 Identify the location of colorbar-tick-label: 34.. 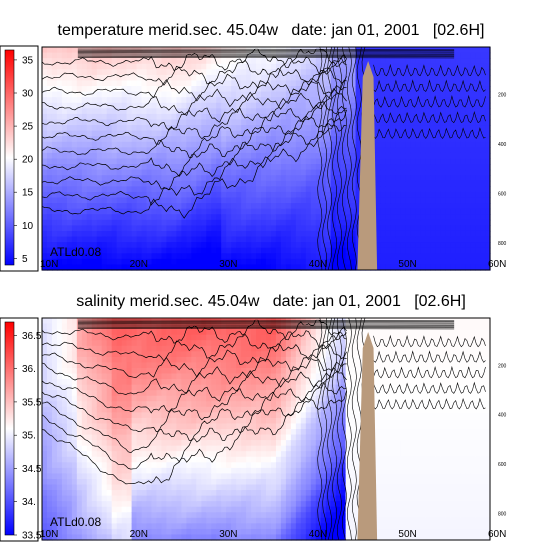
(29, 502).